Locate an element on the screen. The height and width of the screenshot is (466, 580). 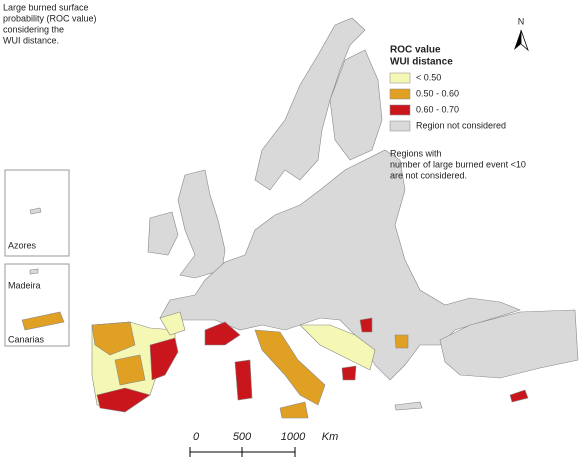
corsica-sardinia is located at coordinates (243, 380).